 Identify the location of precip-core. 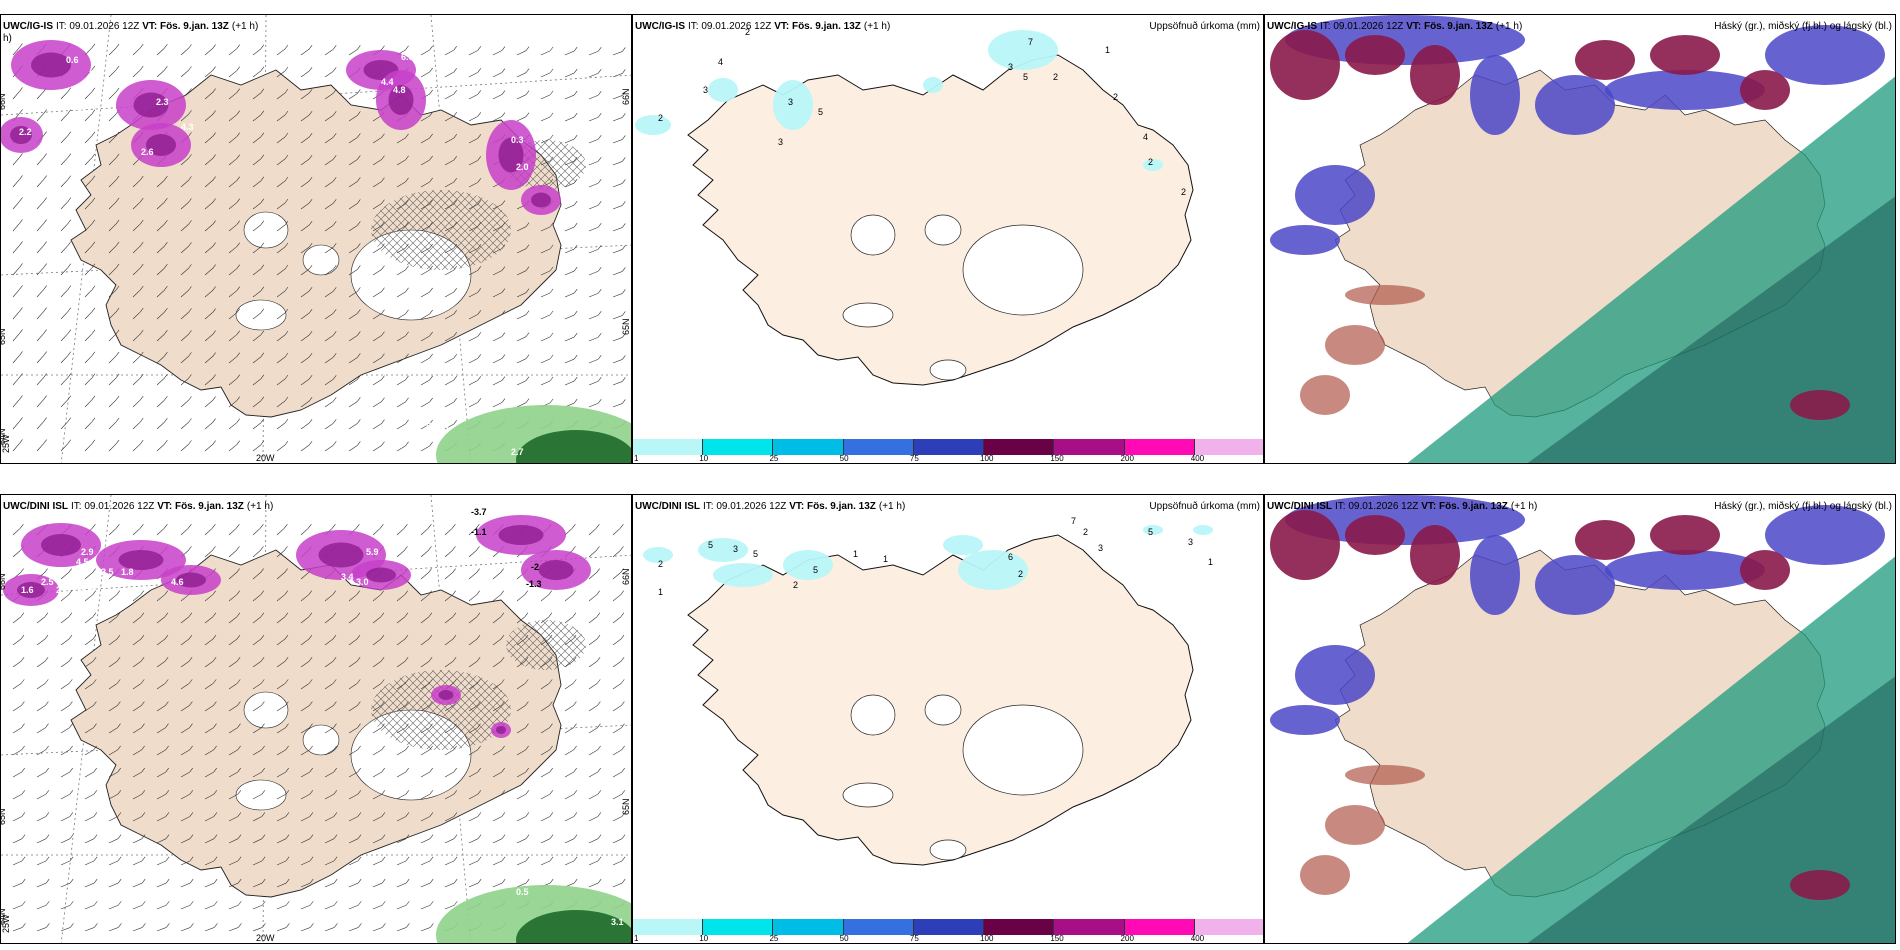
(501, 730).